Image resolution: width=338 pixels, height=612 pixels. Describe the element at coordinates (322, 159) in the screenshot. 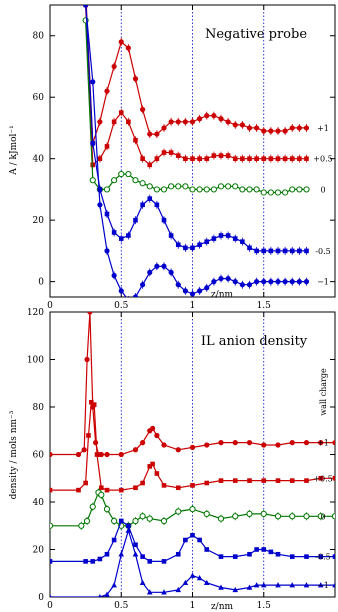

I see `series-label: +0.5` at that location.